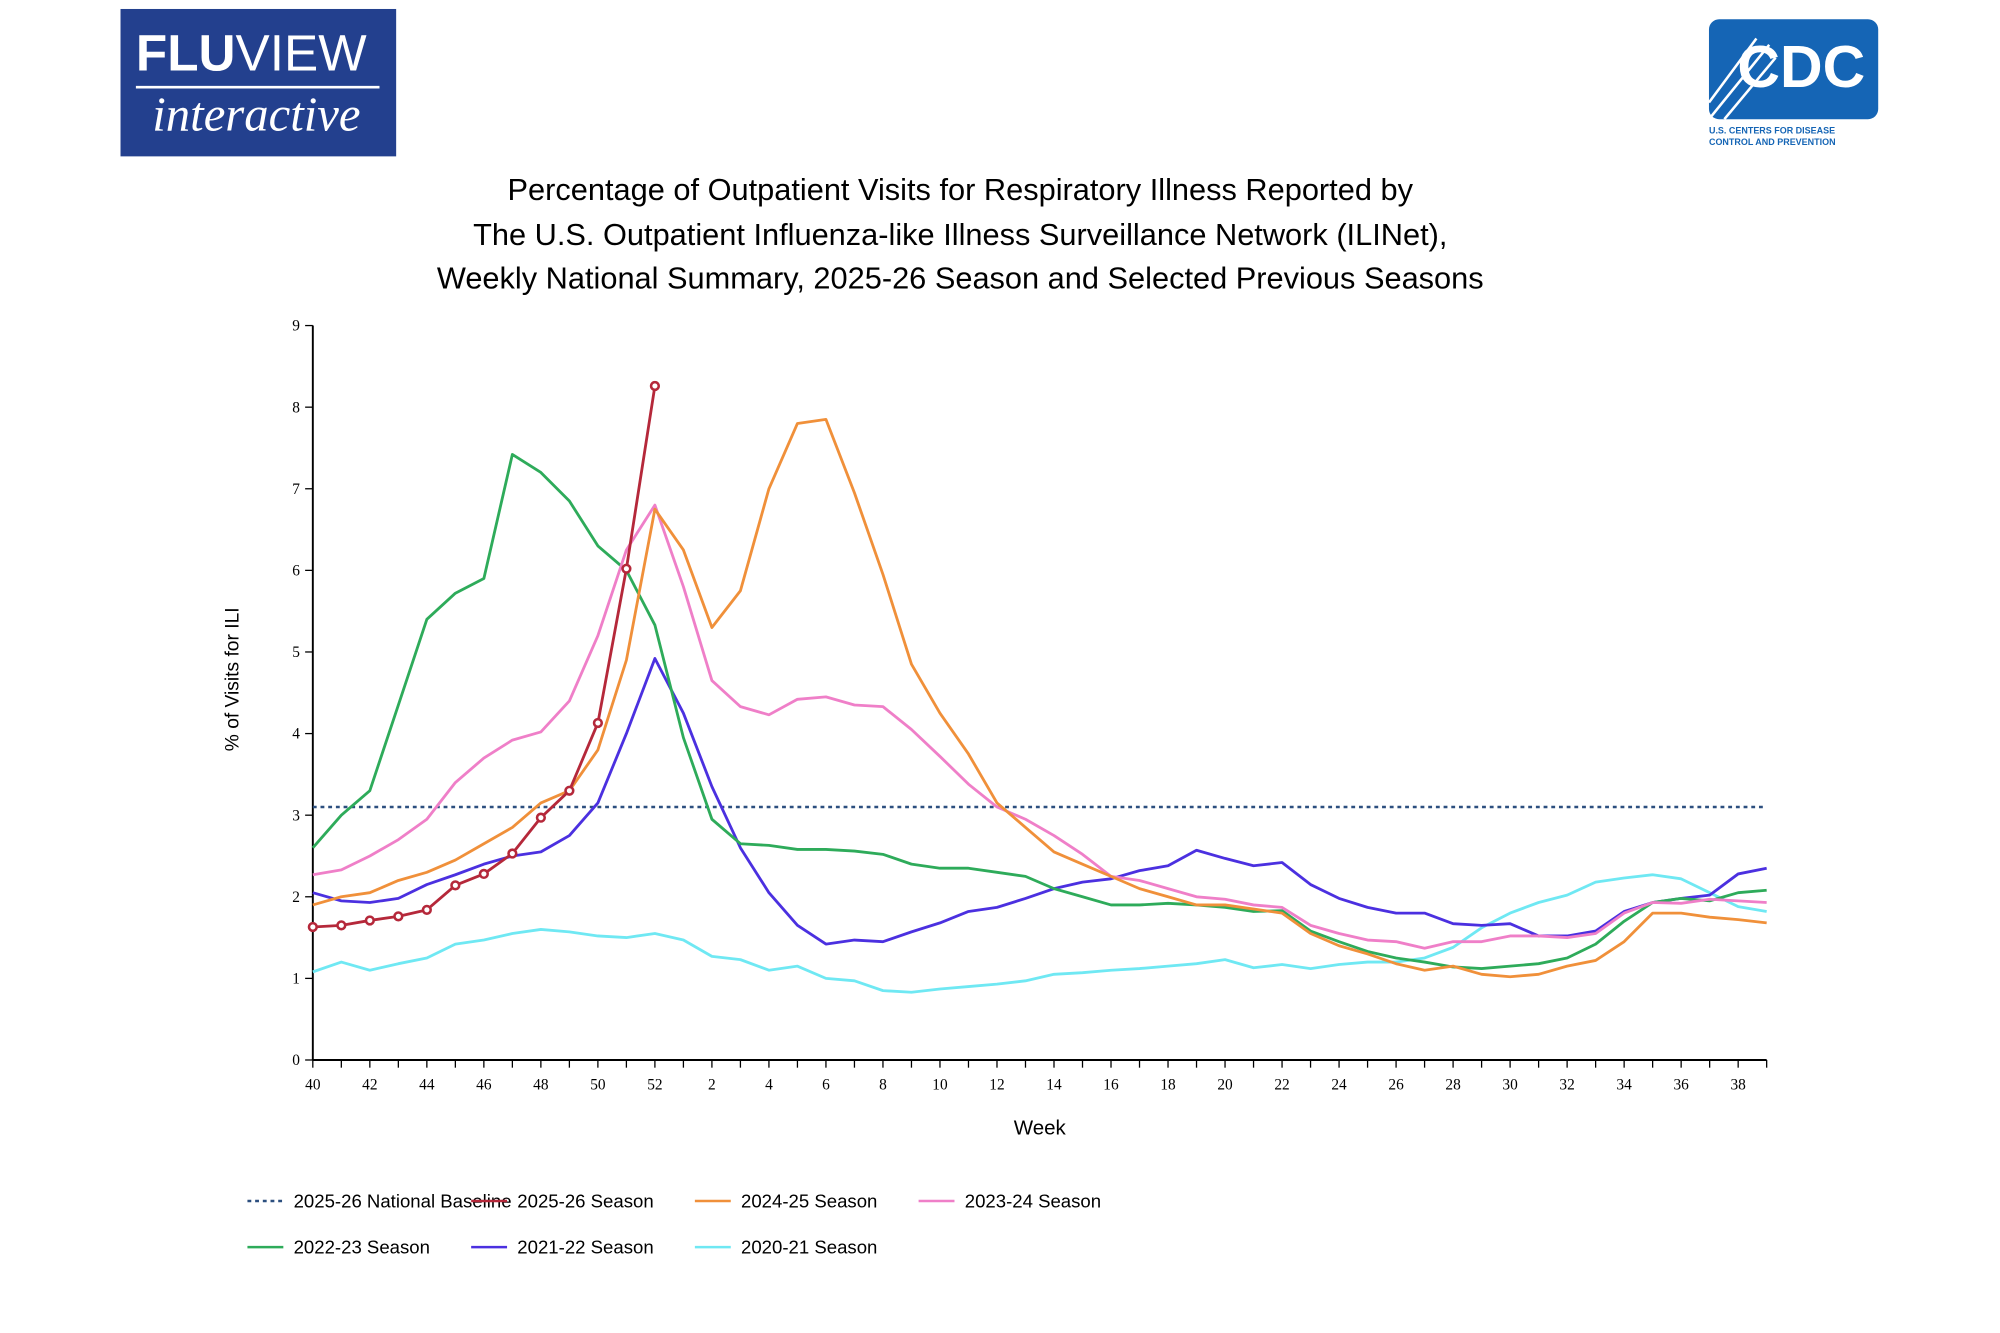 The width and height of the screenshot is (2000, 1333). I want to click on y-tick-label: 8, so click(296, 407).